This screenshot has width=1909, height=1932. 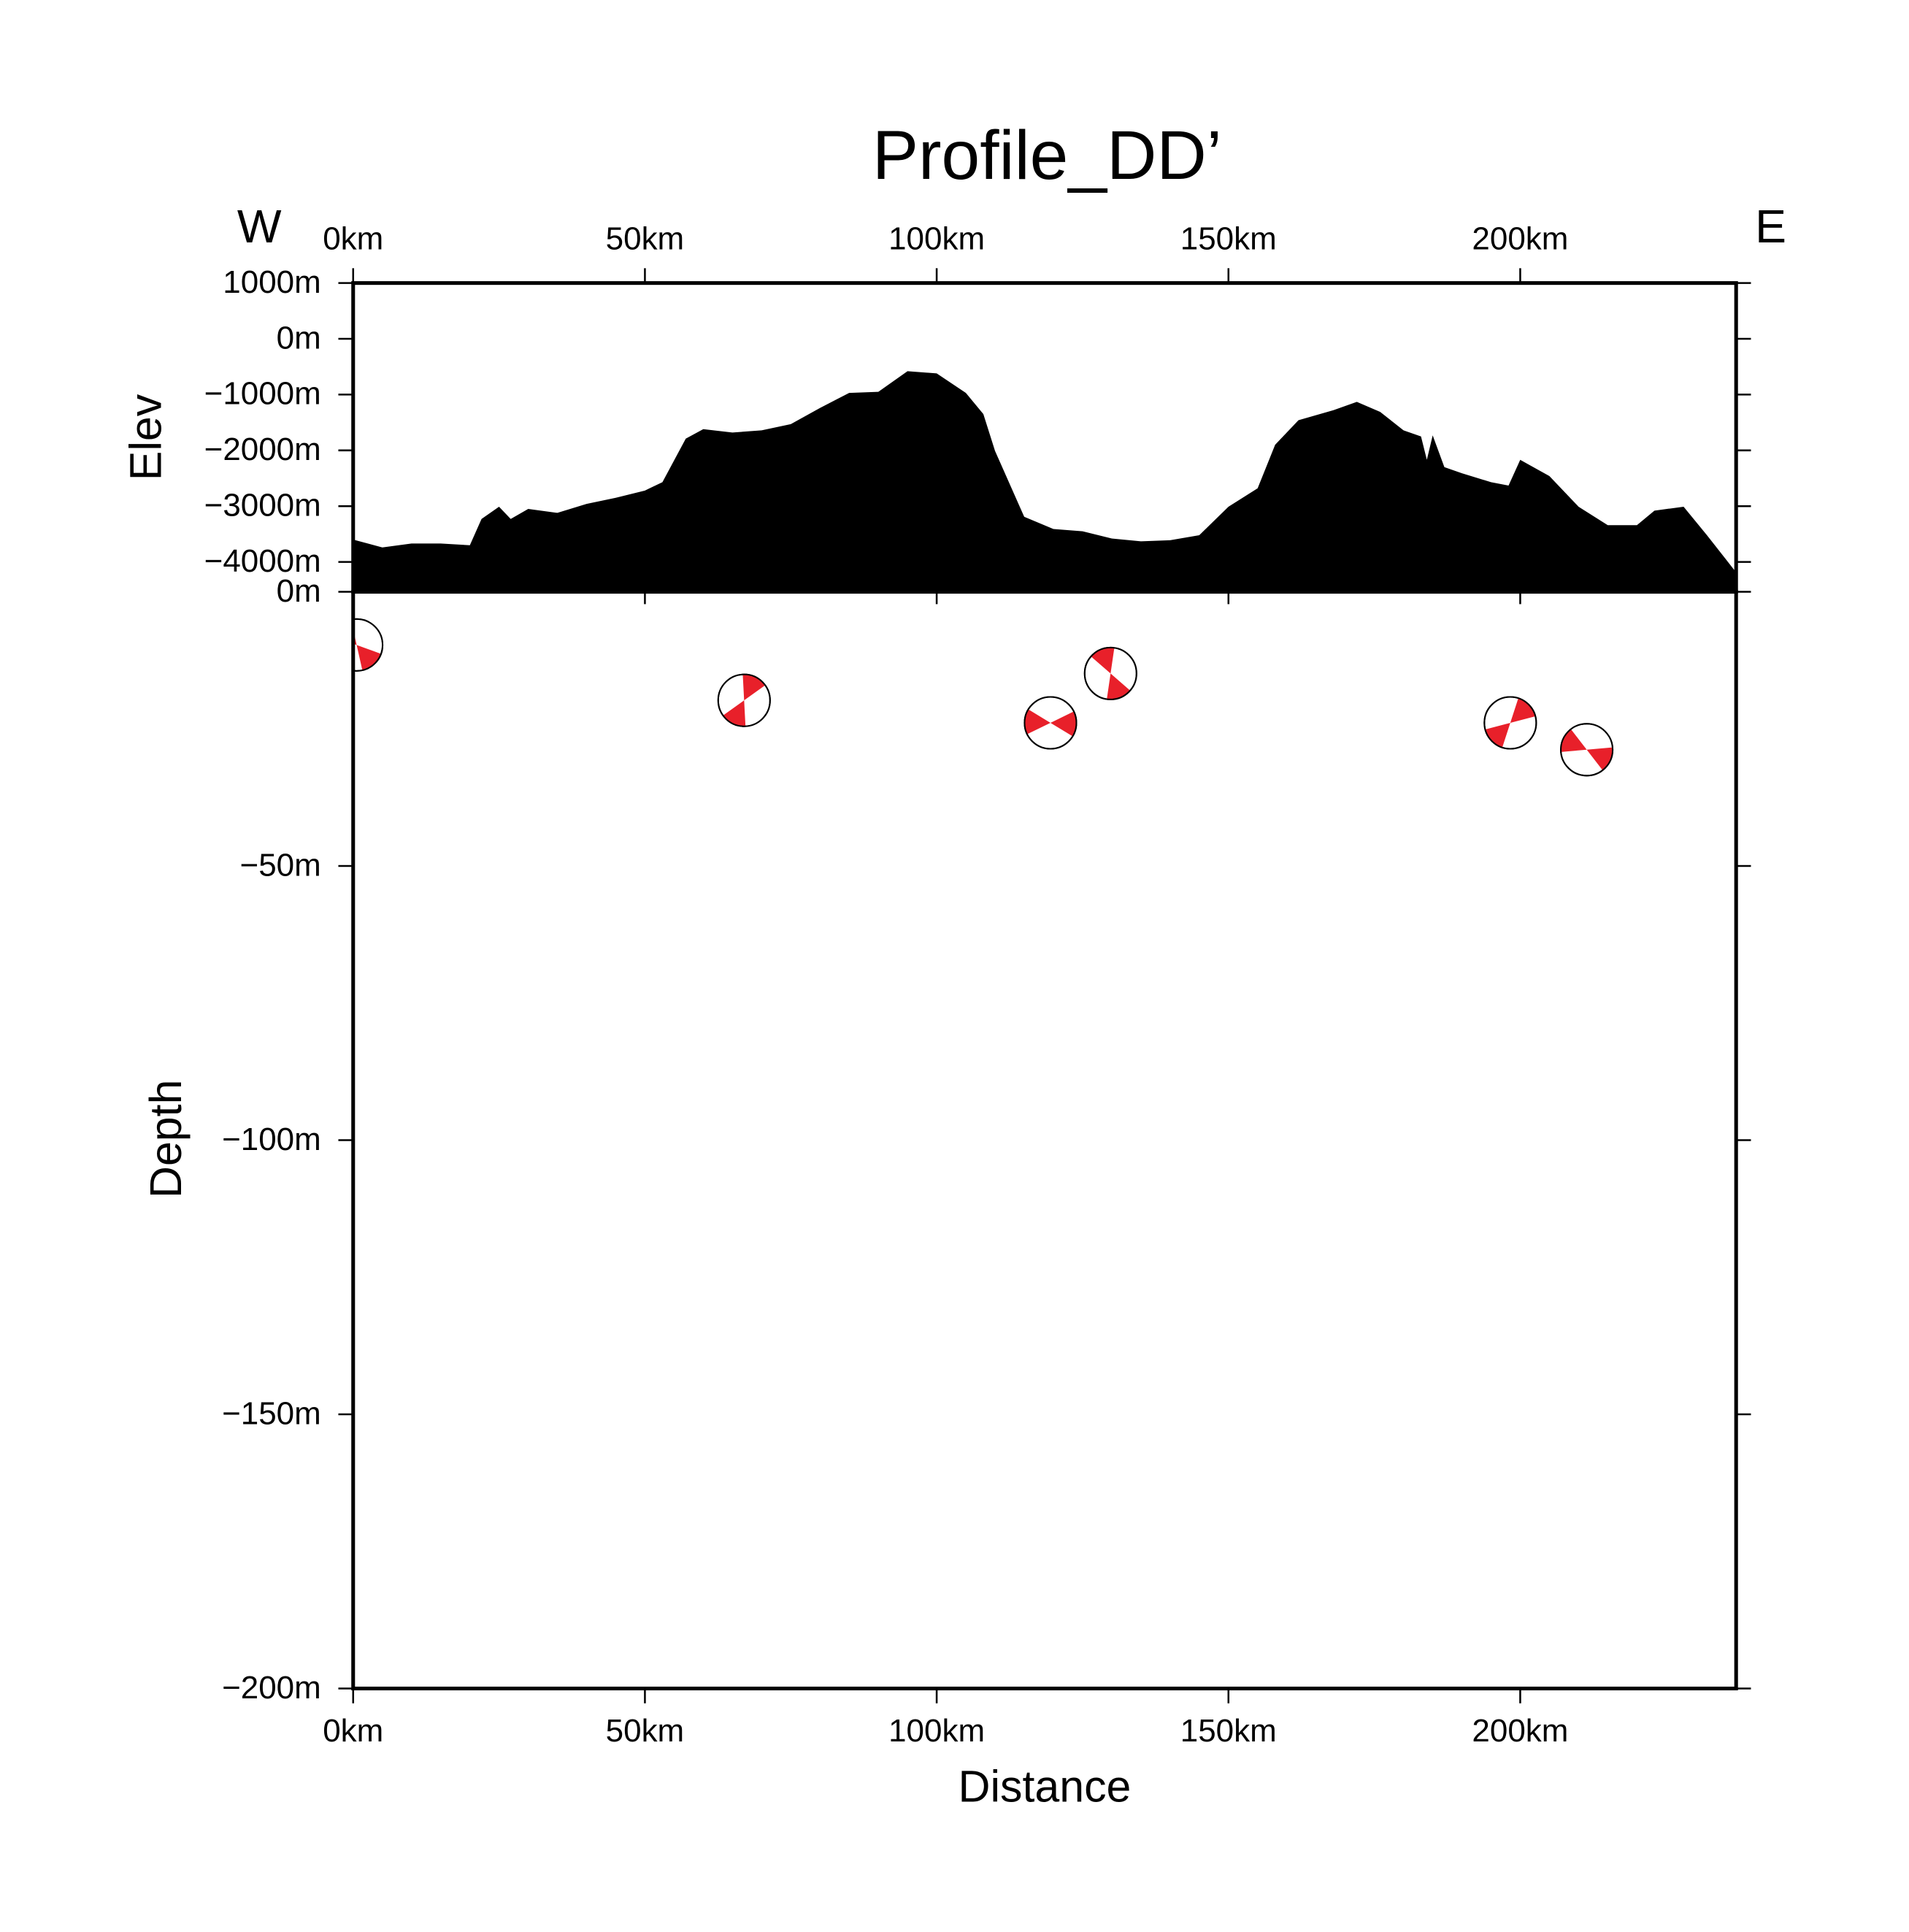 What do you see at coordinates (281, 865) in the screenshot?
I see `y-tick-label: −50m` at bounding box center [281, 865].